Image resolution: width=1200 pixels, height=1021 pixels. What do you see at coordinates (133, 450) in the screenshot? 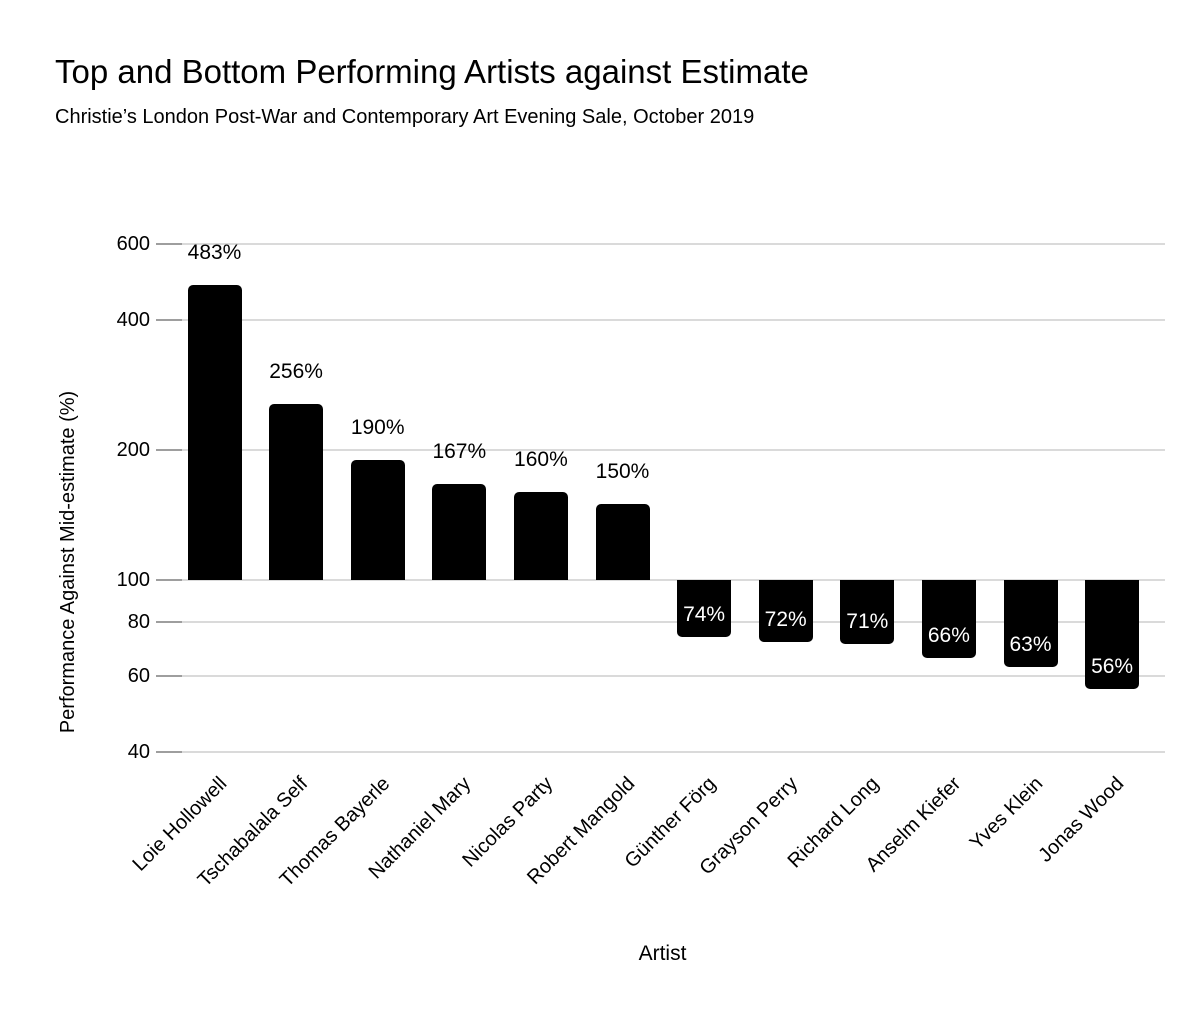
I see `y-tick-label: 200` at bounding box center [133, 450].